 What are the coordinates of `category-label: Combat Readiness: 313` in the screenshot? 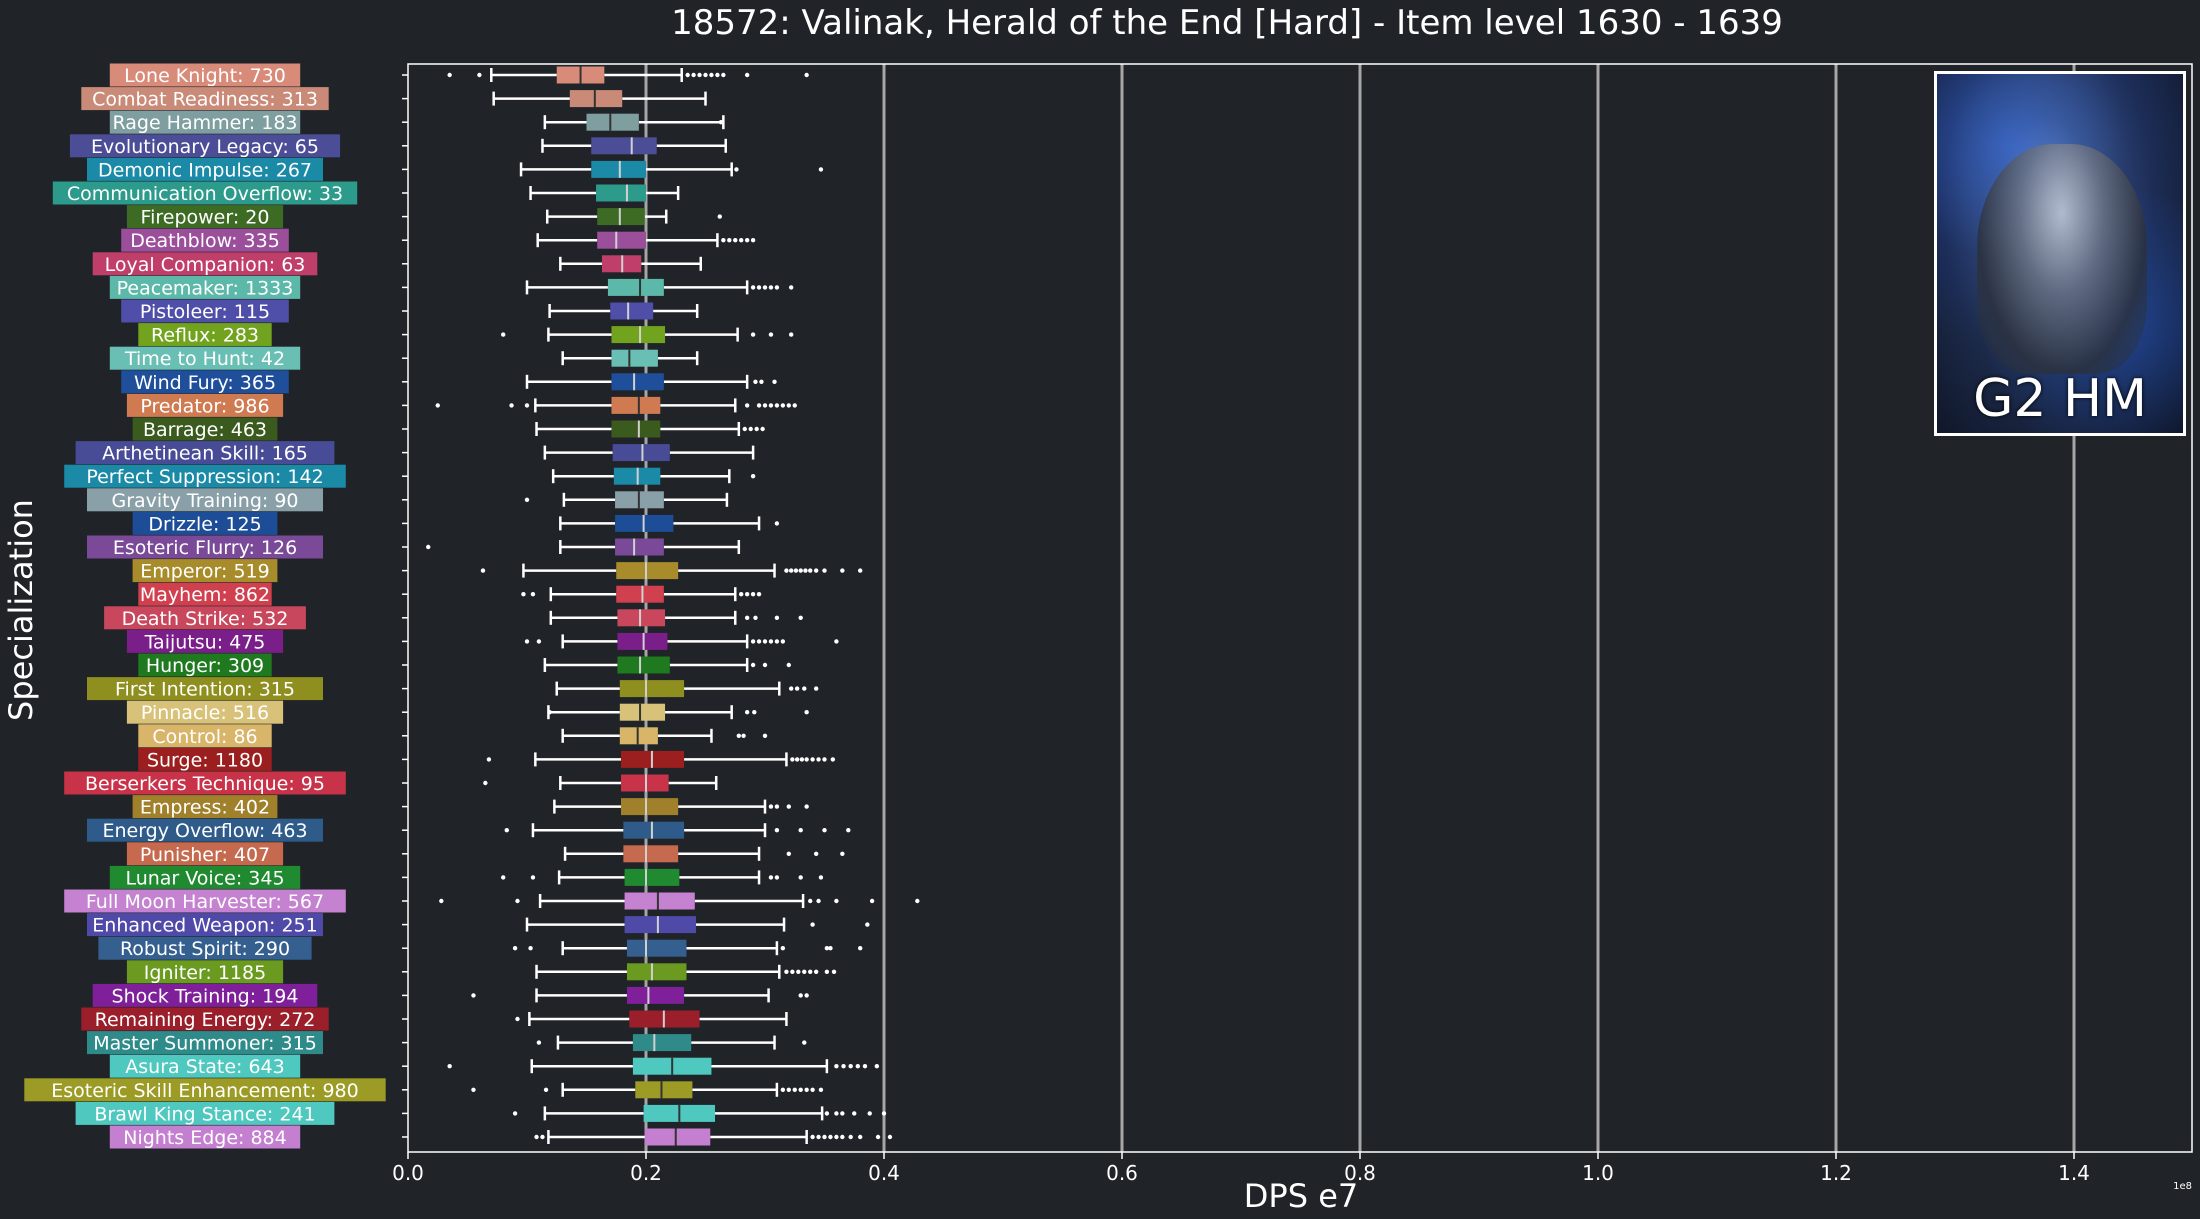 It's located at (205, 100).